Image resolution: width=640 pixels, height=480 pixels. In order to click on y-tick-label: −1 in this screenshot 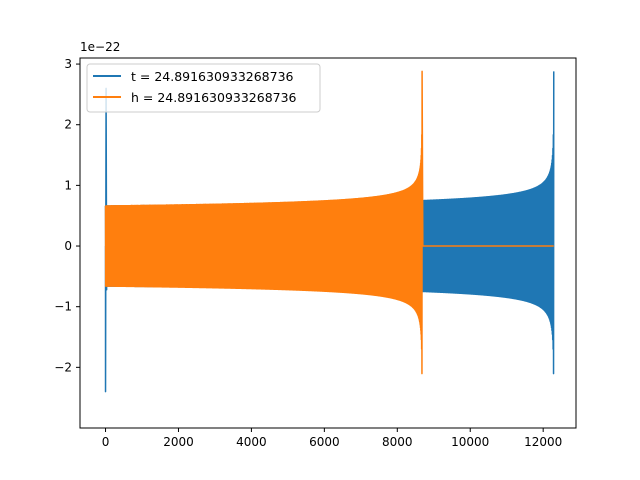, I will do `click(63, 307)`.